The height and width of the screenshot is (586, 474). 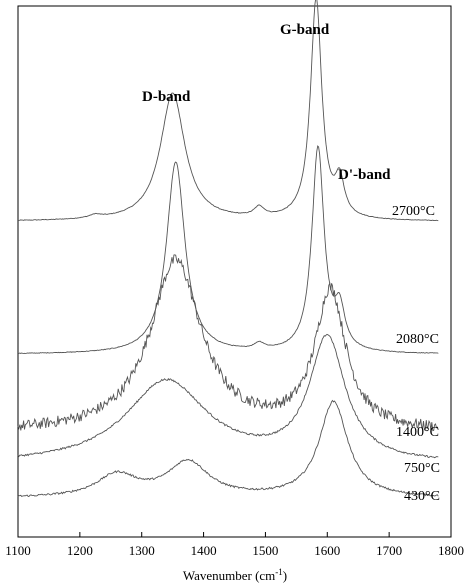 I want to click on annotation-g-band: G-band, so click(x=305, y=30).